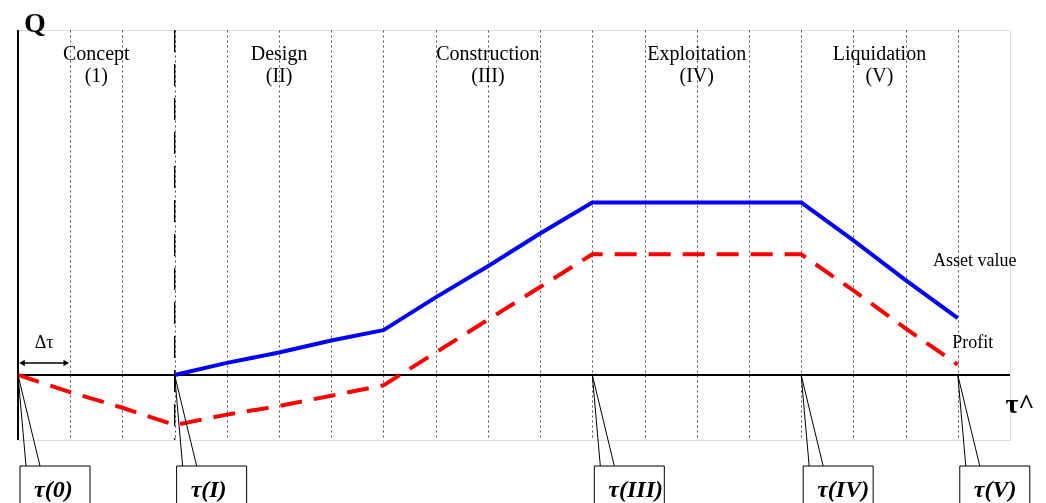 The image size is (1046, 503). What do you see at coordinates (635, 489) in the screenshot?
I see `text: τ(III)` at bounding box center [635, 489].